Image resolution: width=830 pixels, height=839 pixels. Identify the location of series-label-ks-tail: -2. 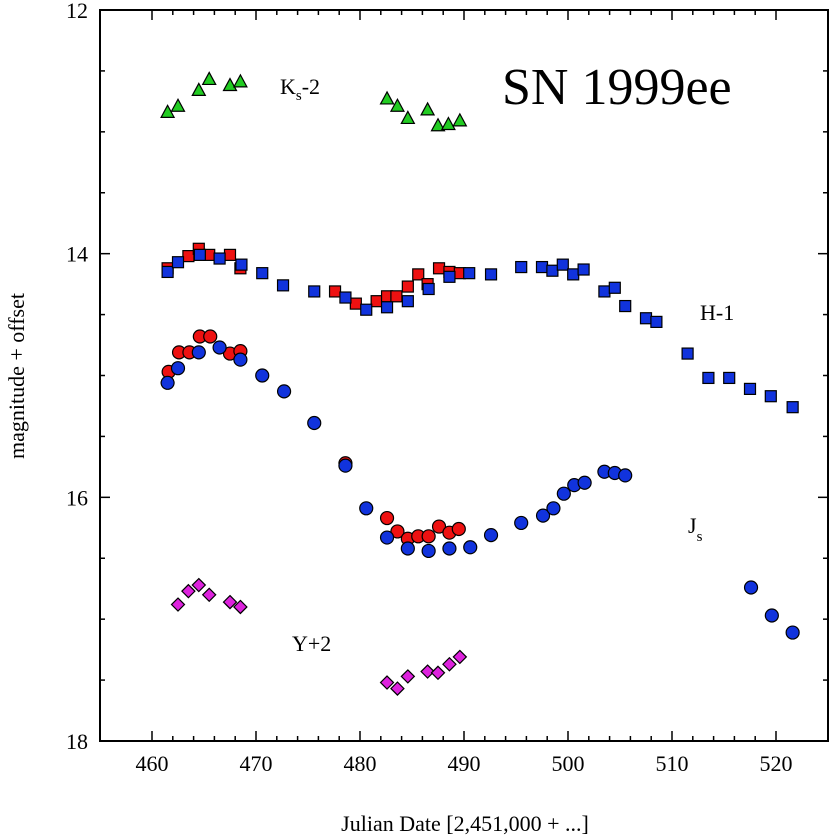
(311, 86).